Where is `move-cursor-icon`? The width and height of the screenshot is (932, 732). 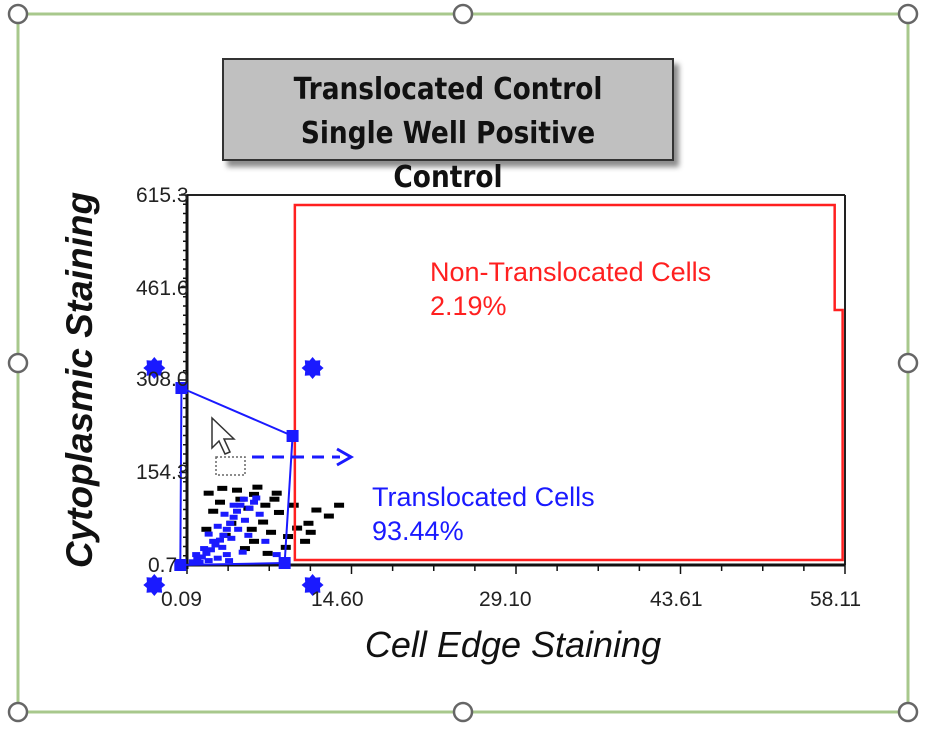 move-cursor-icon is located at coordinates (223, 435).